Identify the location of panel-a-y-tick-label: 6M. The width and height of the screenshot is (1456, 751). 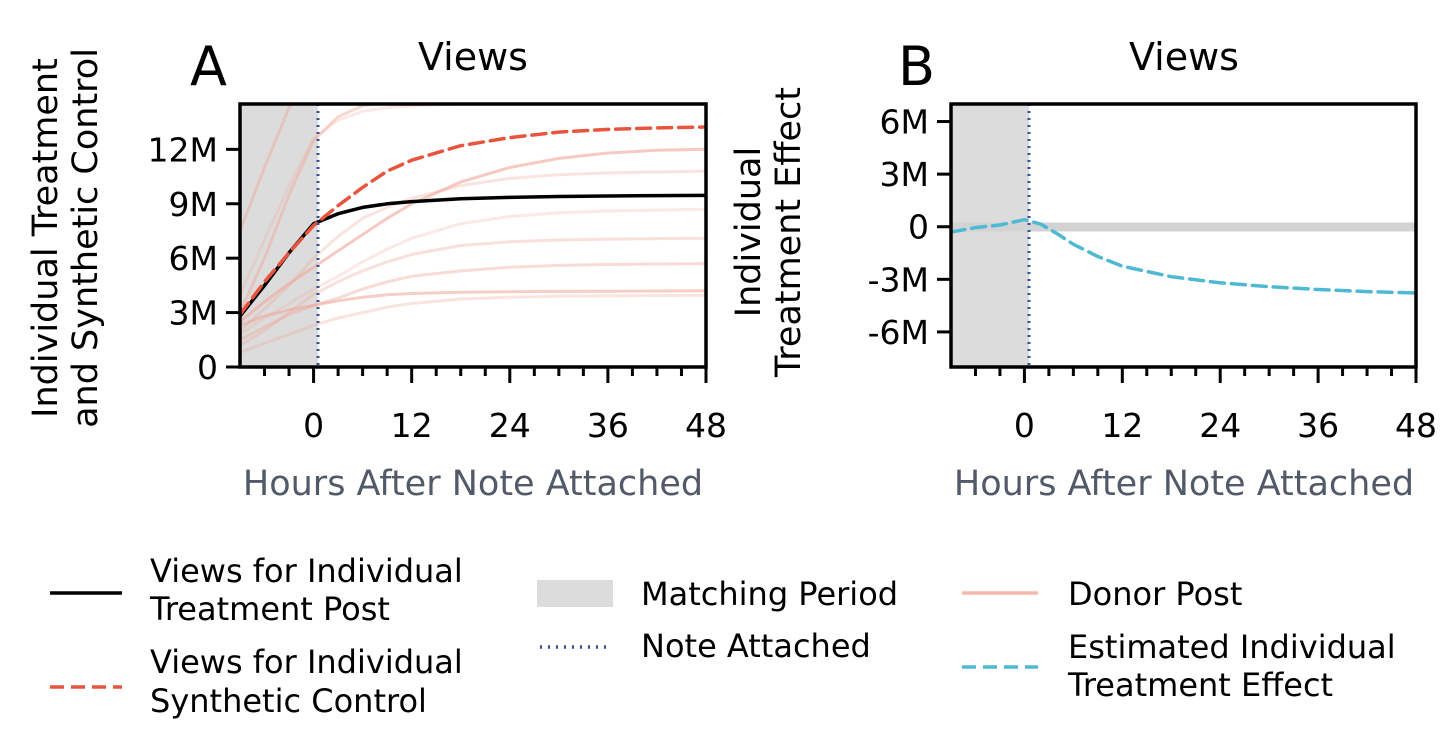
(193, 258).